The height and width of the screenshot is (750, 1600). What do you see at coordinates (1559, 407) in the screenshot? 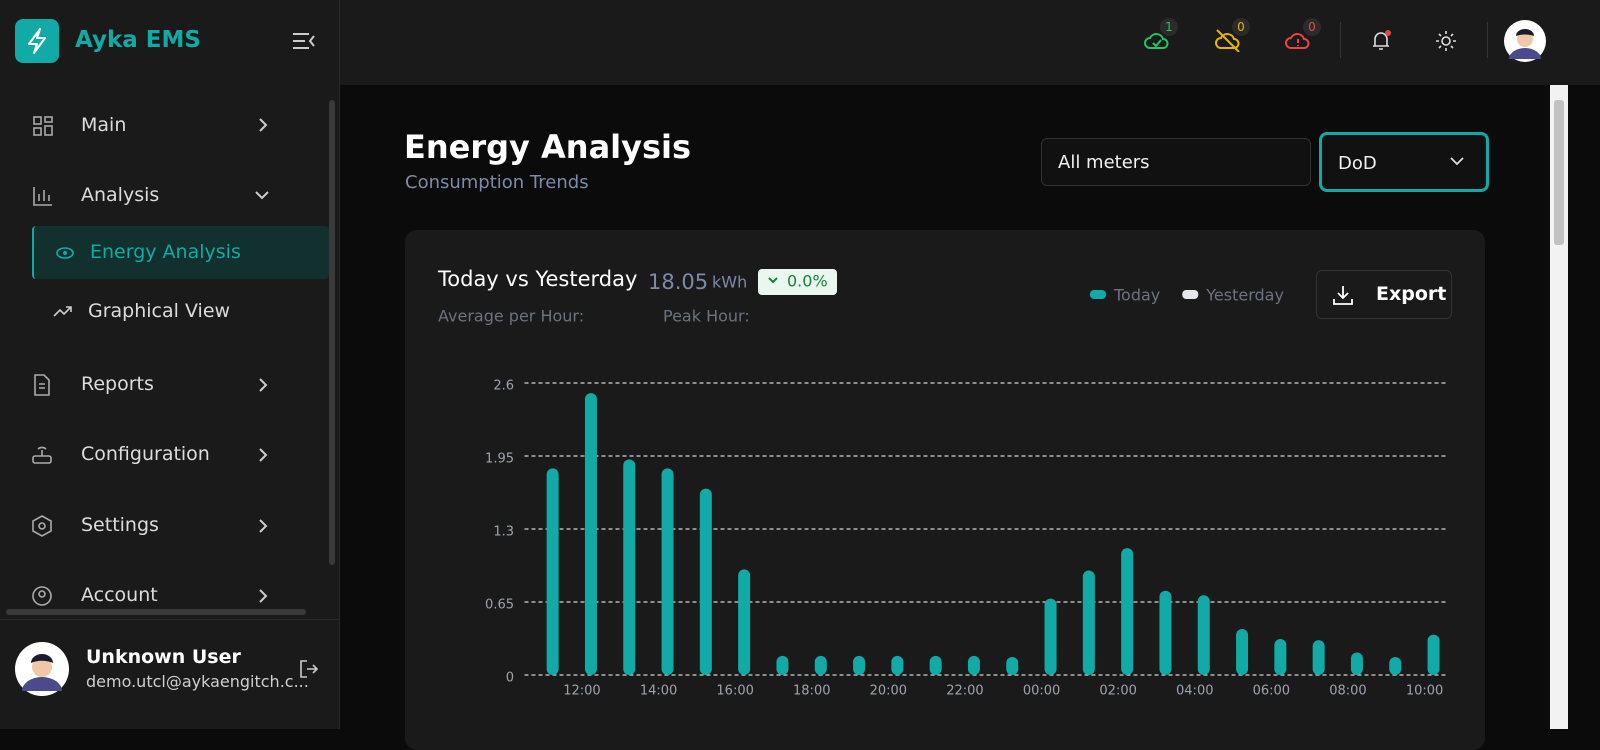
I see `page-scrollbar` at bounding box center [1559, 407].